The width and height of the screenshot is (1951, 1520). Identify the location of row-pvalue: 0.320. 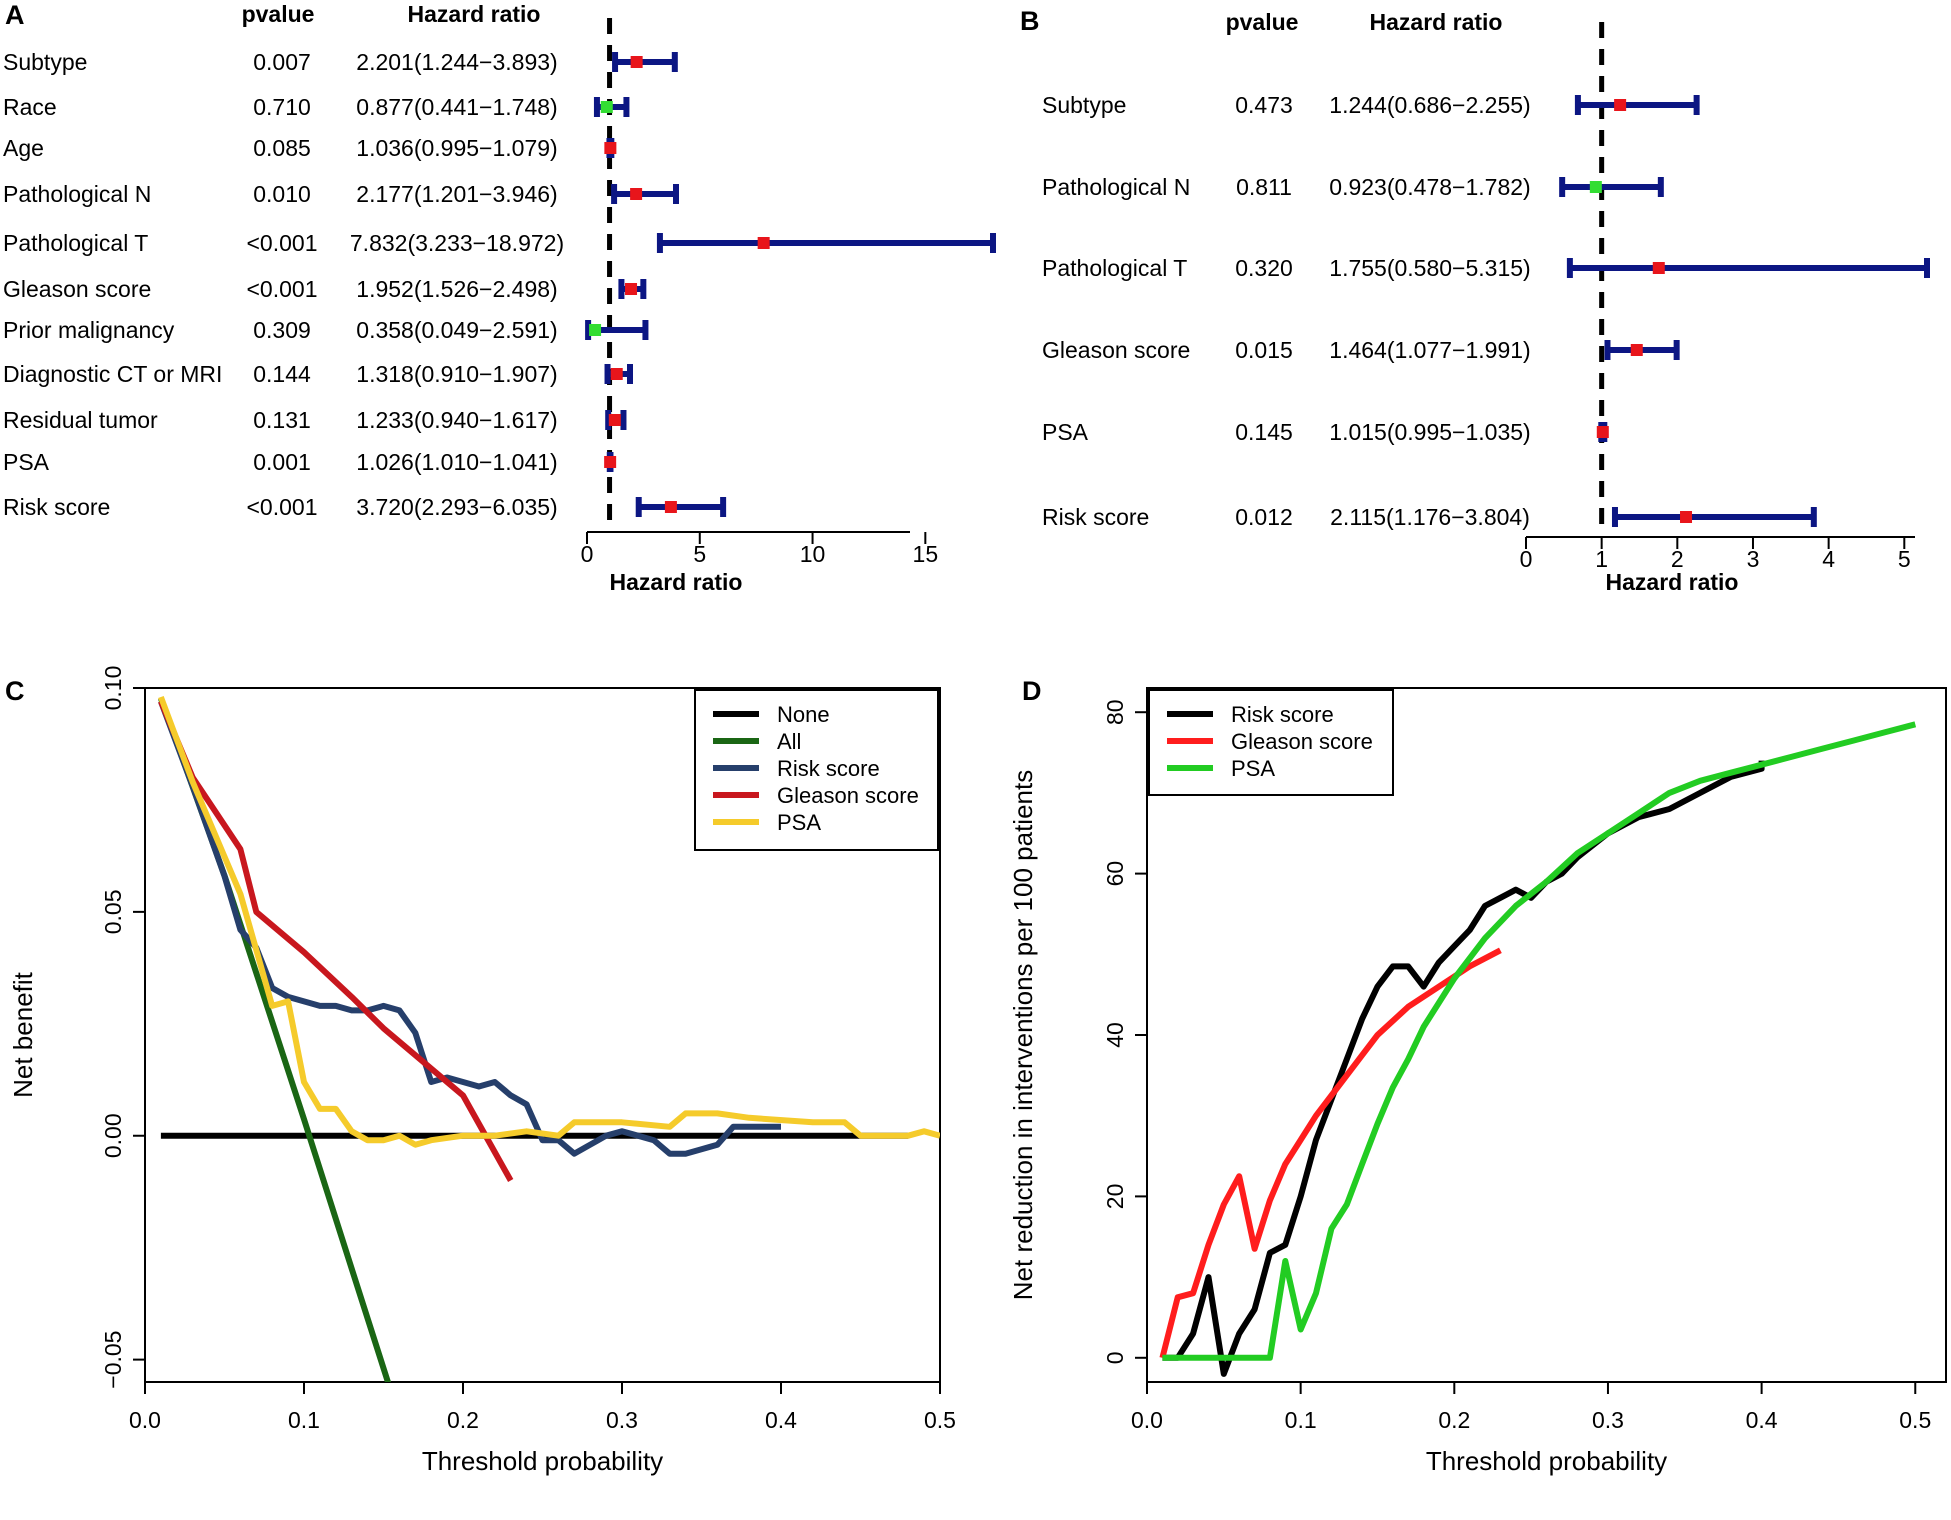
(1264, 268).